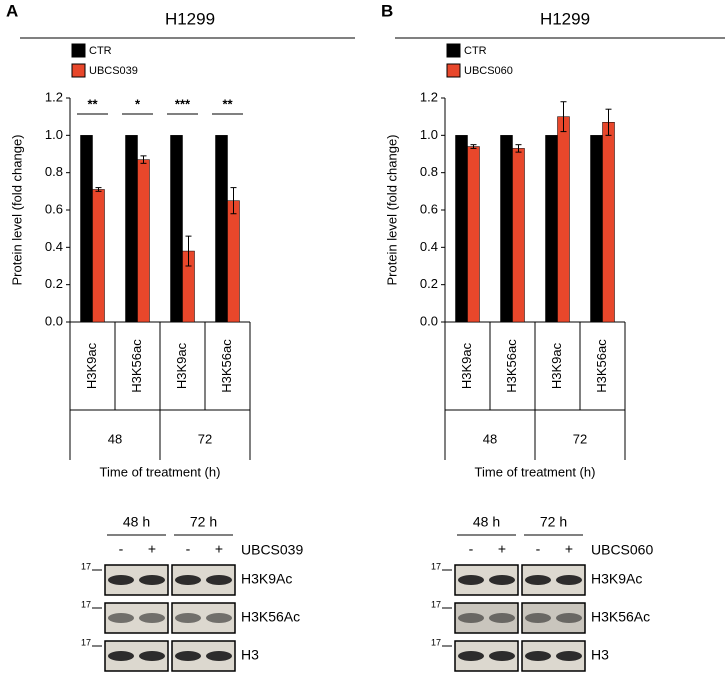  Describe the element at coordinates (250, 655) in the screenshot. I see `blot-row-label: H3` at that location.